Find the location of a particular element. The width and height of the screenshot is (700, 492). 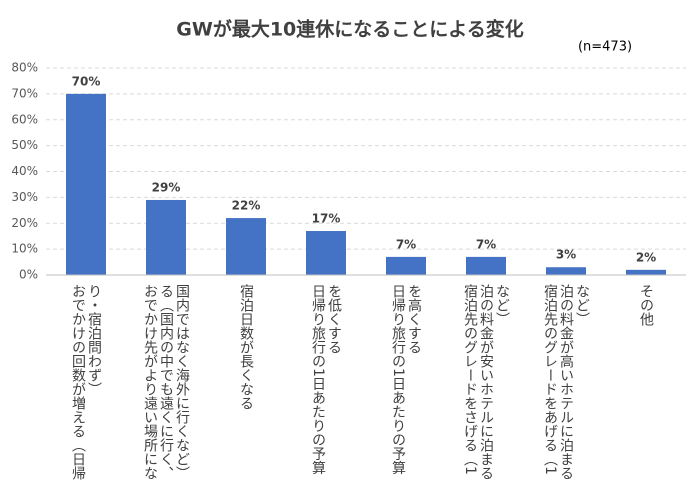

x-tick-label: おでかけの回数が増える（日帰り・宿泊問わず） is located at coordinates (86, 382).